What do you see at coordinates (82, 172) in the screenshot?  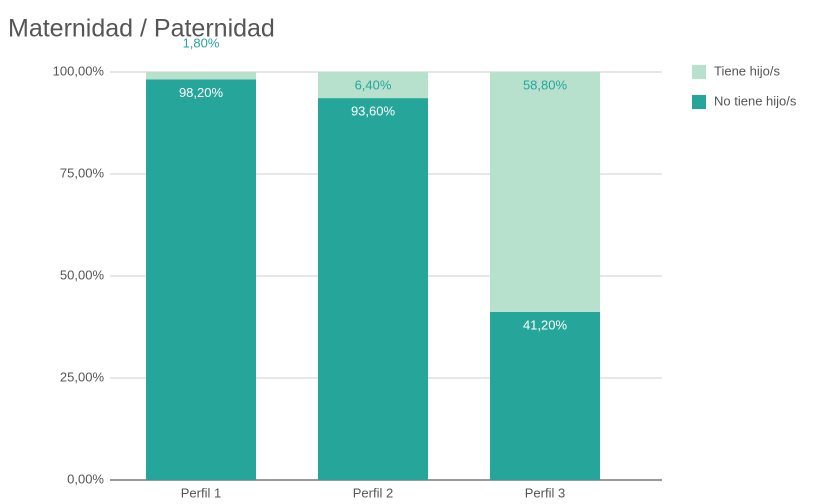 I see `y-tick-label: 75,00%` at bounding box center [82, 172].